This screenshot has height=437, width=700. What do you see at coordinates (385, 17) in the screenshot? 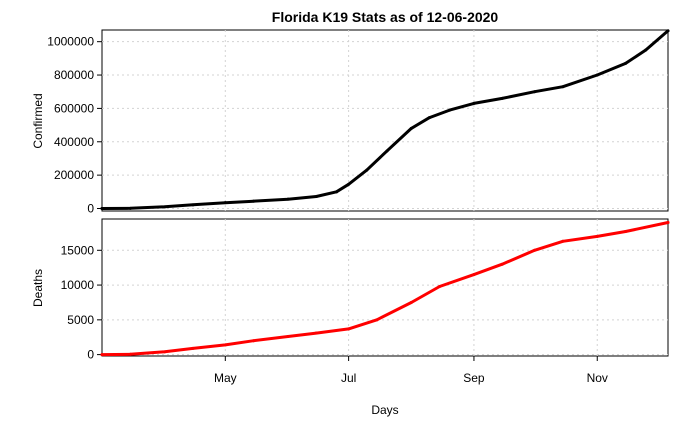
I see `chart-title: Florida K19 Stats as of 12-06-2020` at bounding box center [385, 17].